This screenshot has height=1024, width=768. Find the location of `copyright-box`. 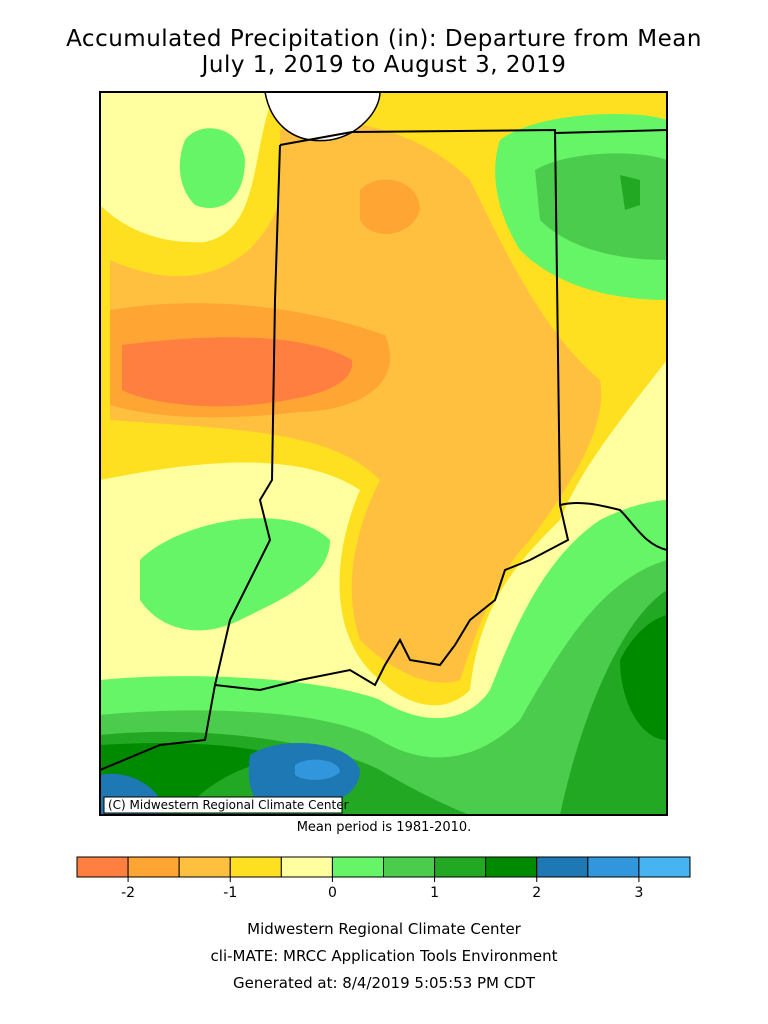

copyright-box is located at coordinates (223, 805).